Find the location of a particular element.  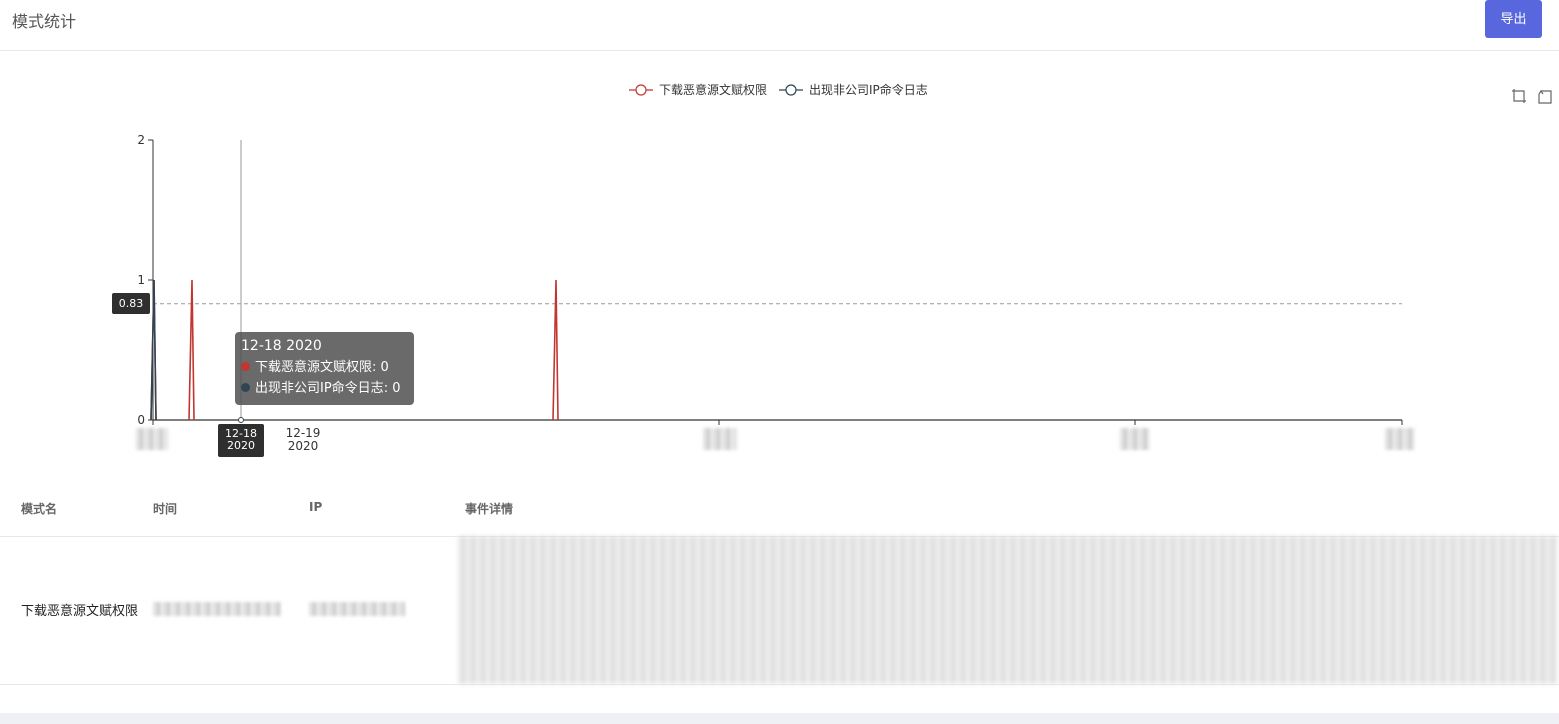

tooltip-row: 下载恶意源文赋权限: 0 is located at coordinates (324, 367).